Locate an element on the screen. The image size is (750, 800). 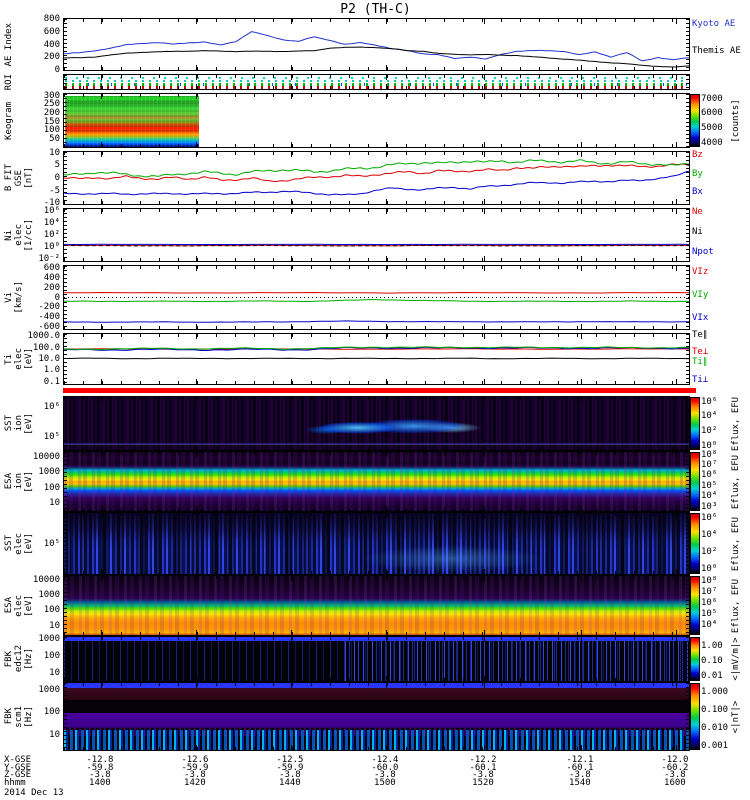
trace-label: Ni is located at coordinates (697, 232).